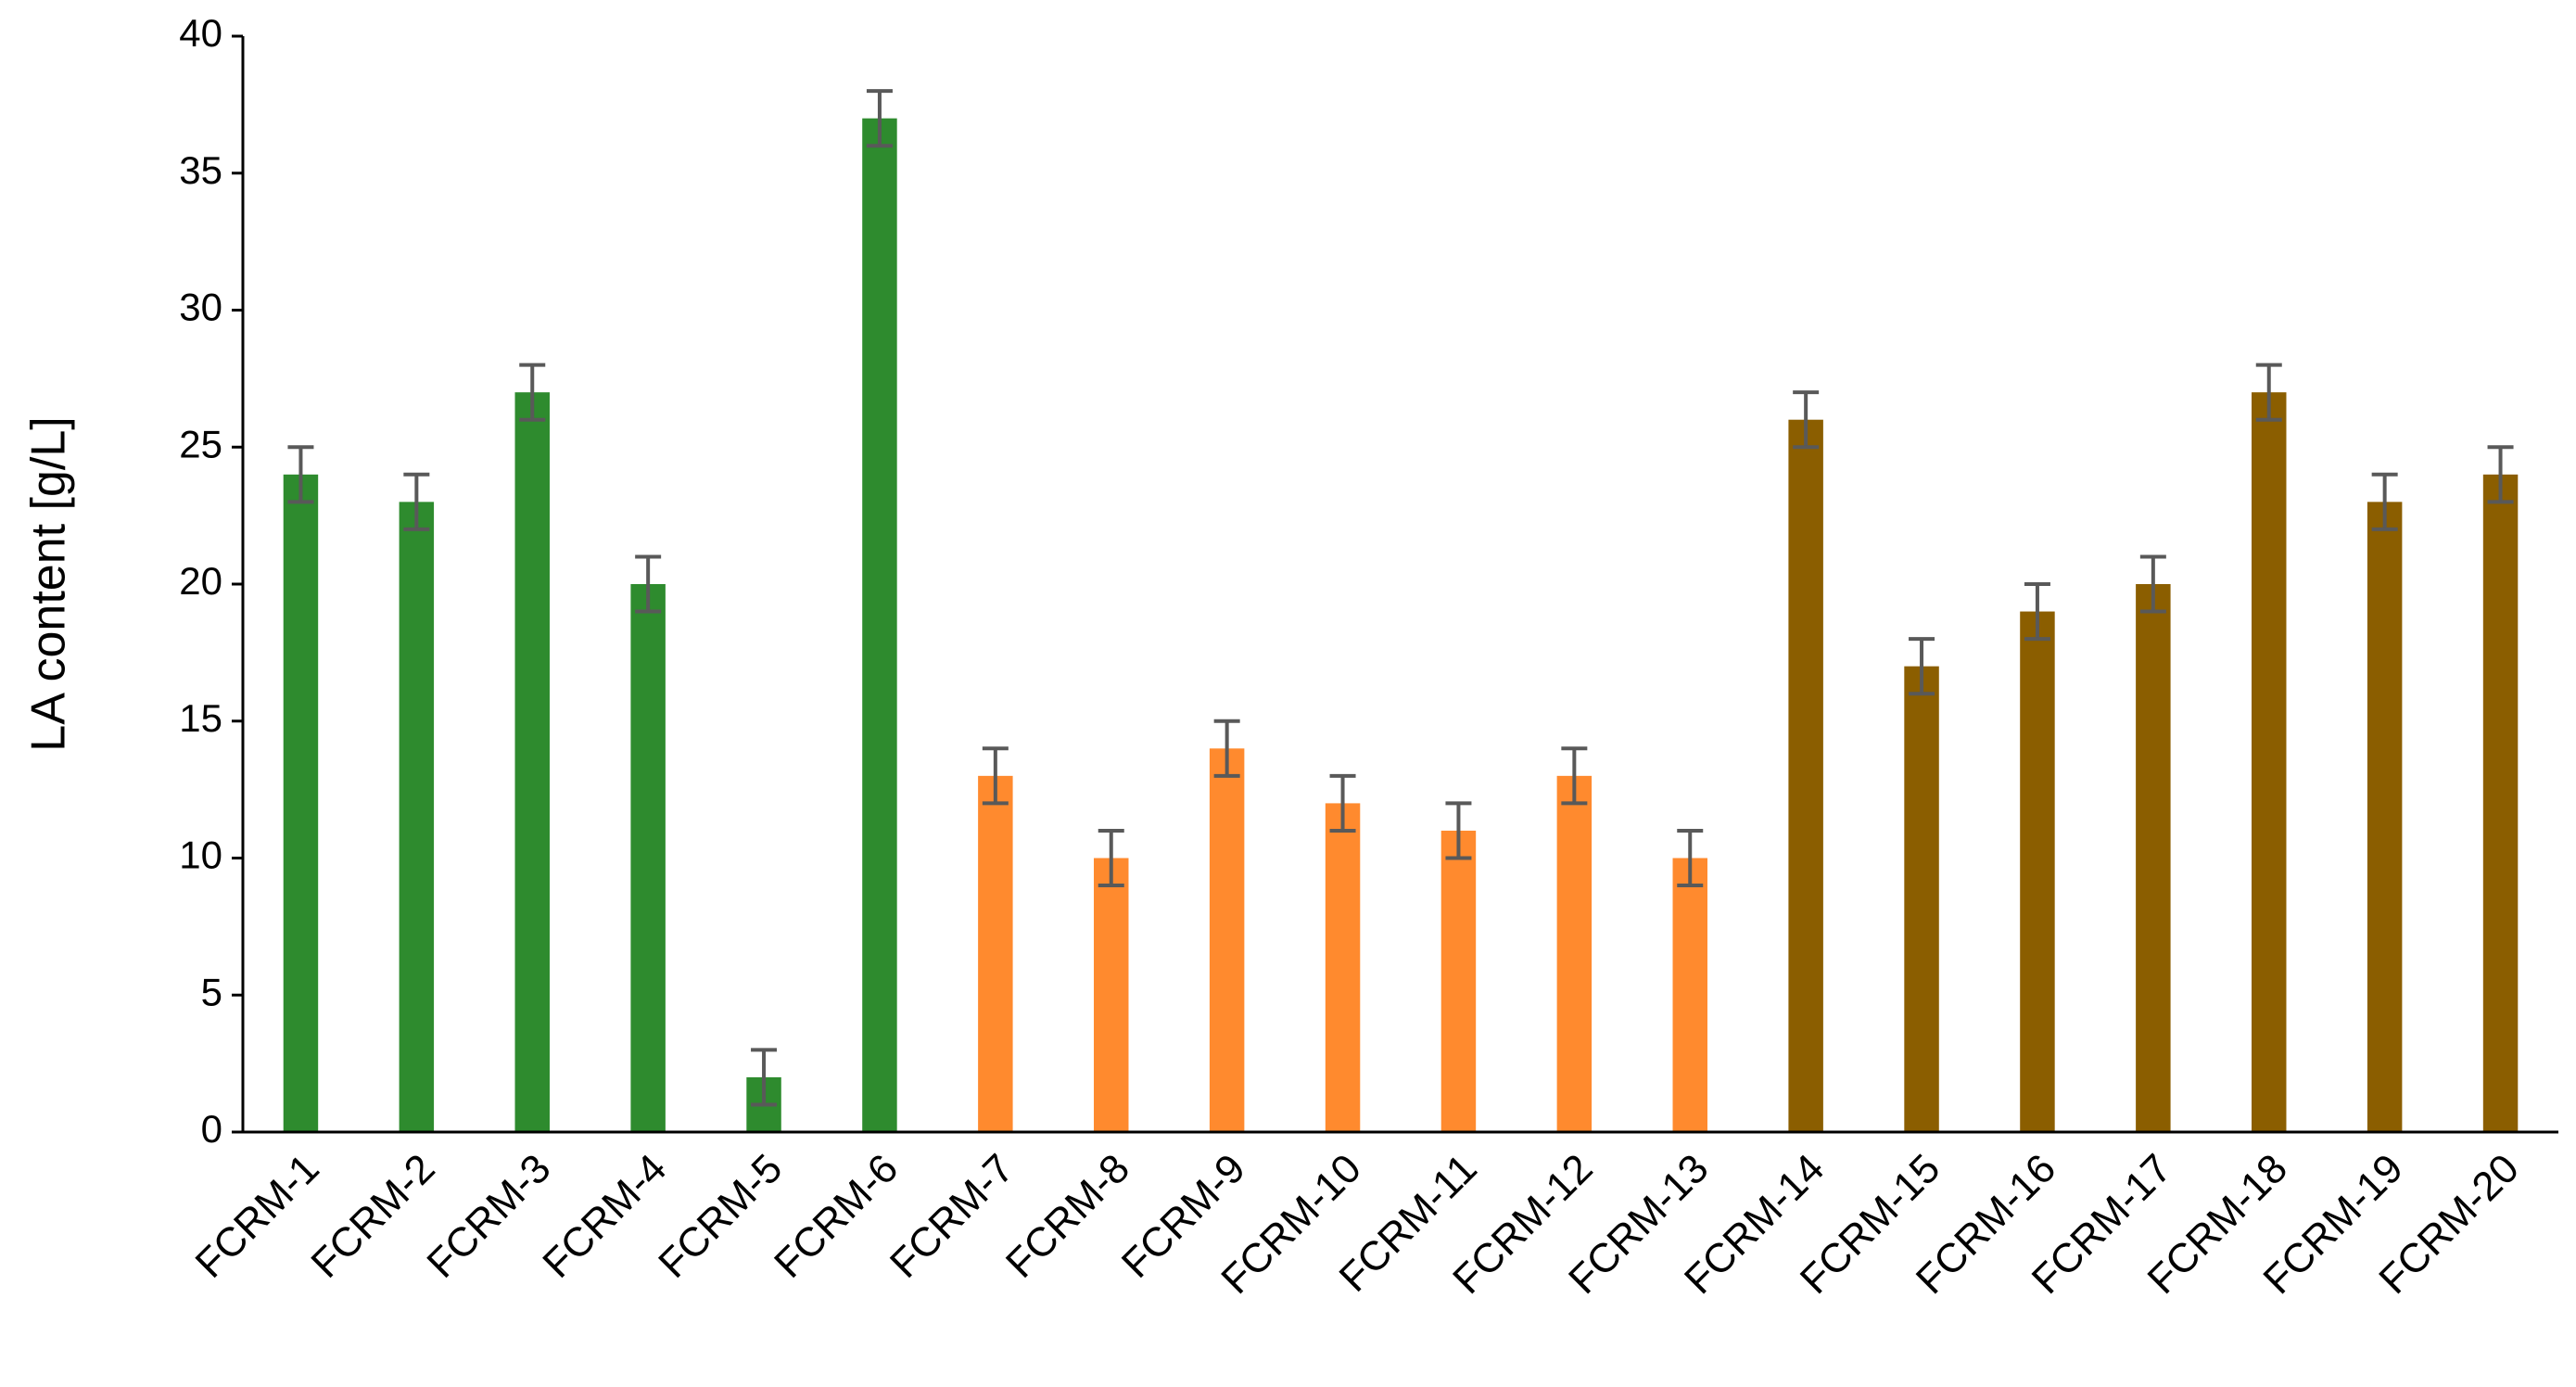  I want to click on x-tick-label: FCRM-4, so click(604, 1216).